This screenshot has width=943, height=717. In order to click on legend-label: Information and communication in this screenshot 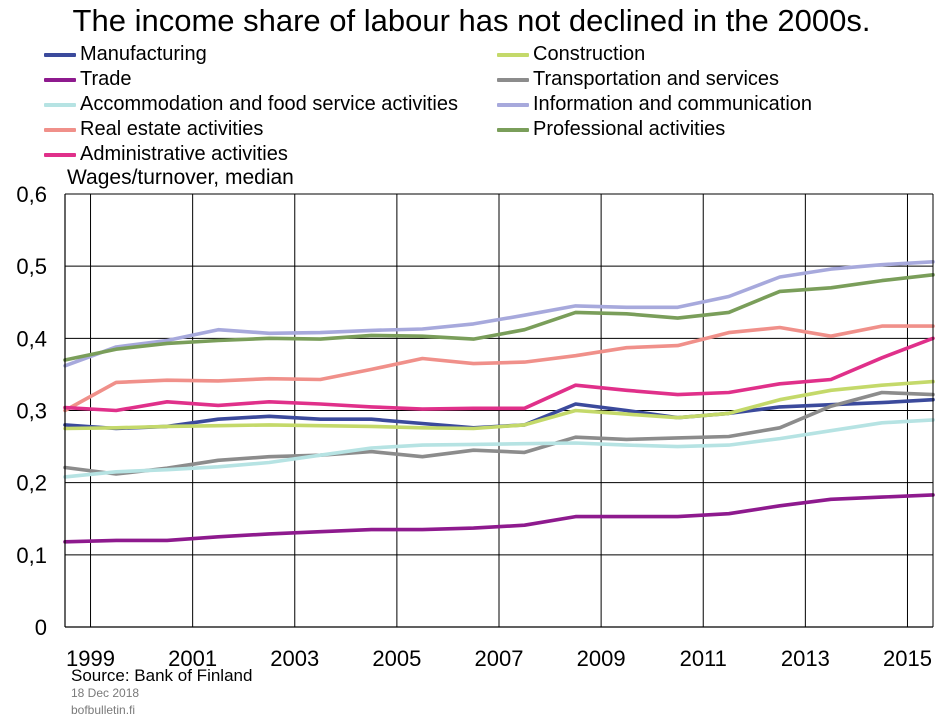, I will do `click(673, 104)`.